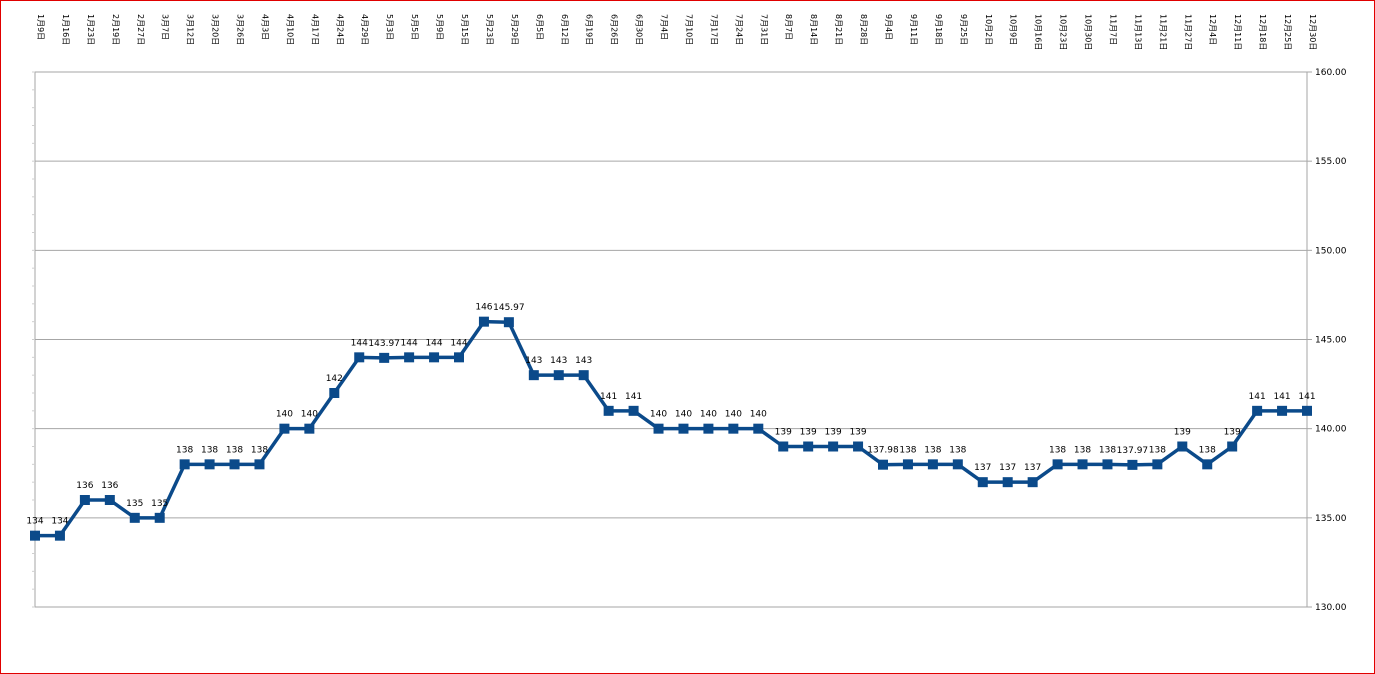 This screenshot has height=674, width=1375. I want to click on x-tick-label: 2月19日, so click(115, 29).